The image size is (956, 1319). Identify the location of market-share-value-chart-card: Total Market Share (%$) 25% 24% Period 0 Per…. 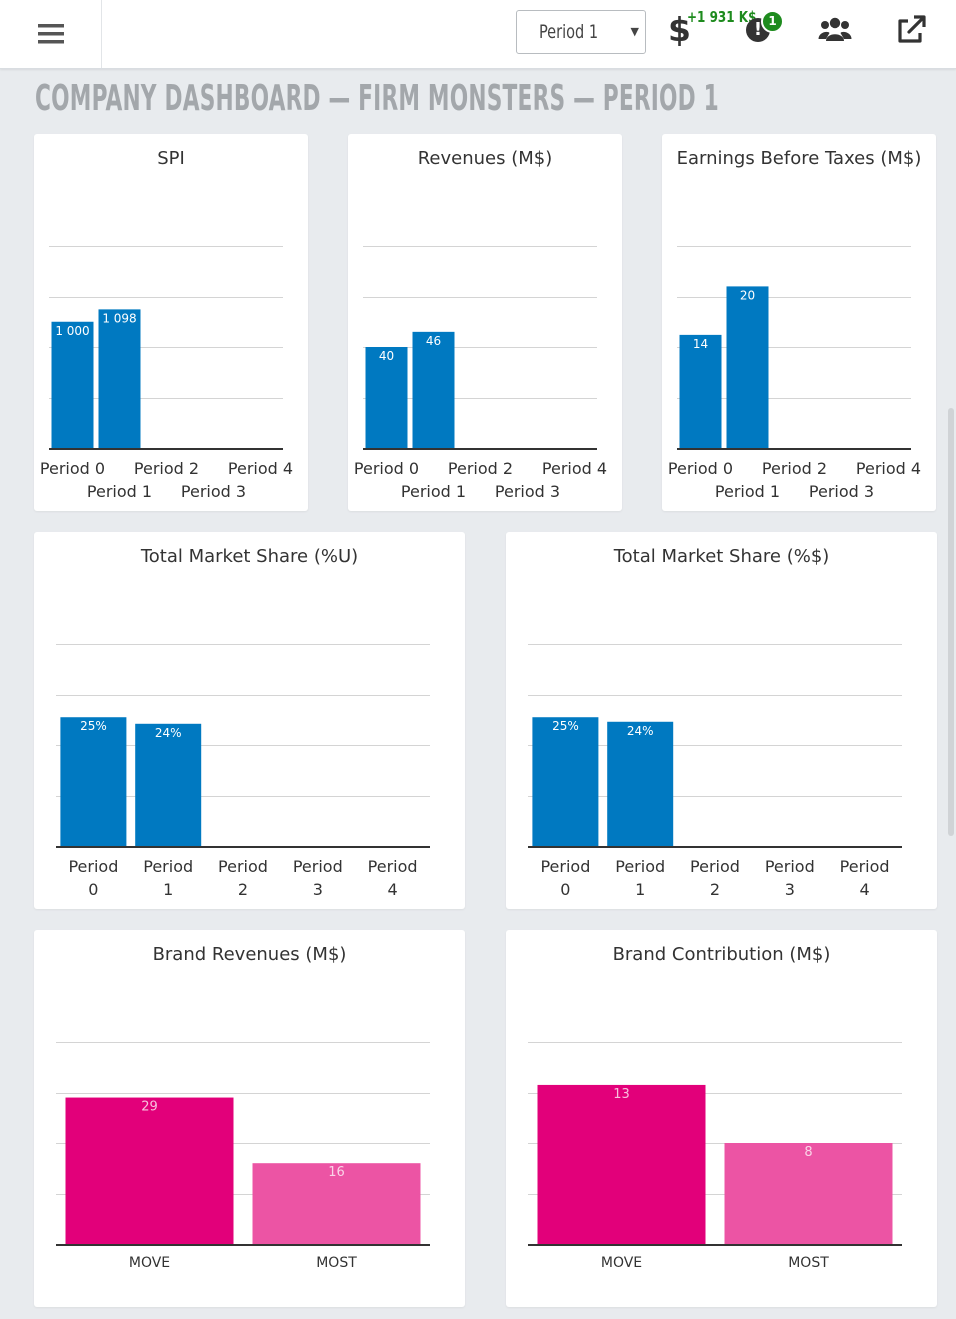
(721, 720).